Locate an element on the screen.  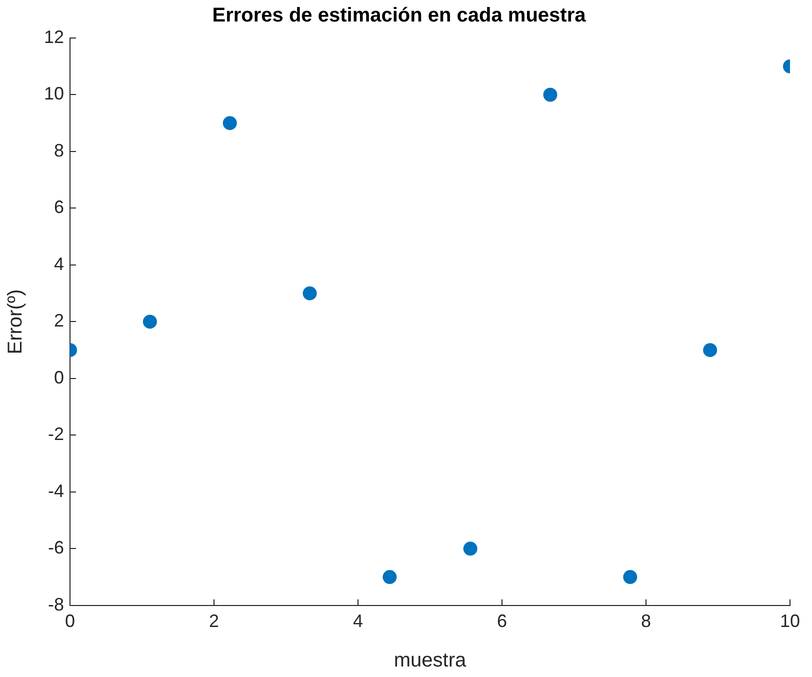
y-tick-label: -4 is located at coordinates (56, 490).